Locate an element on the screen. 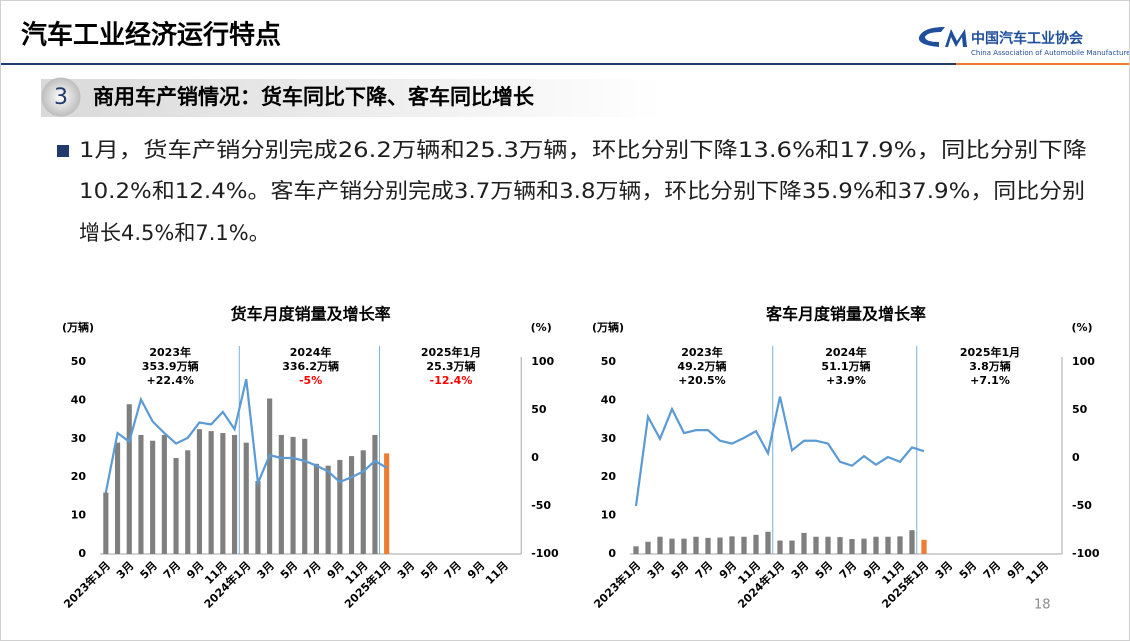 This screenshot has height=641, width=1130. x-tick-label: 11月 is located at coordinates (497, 573).